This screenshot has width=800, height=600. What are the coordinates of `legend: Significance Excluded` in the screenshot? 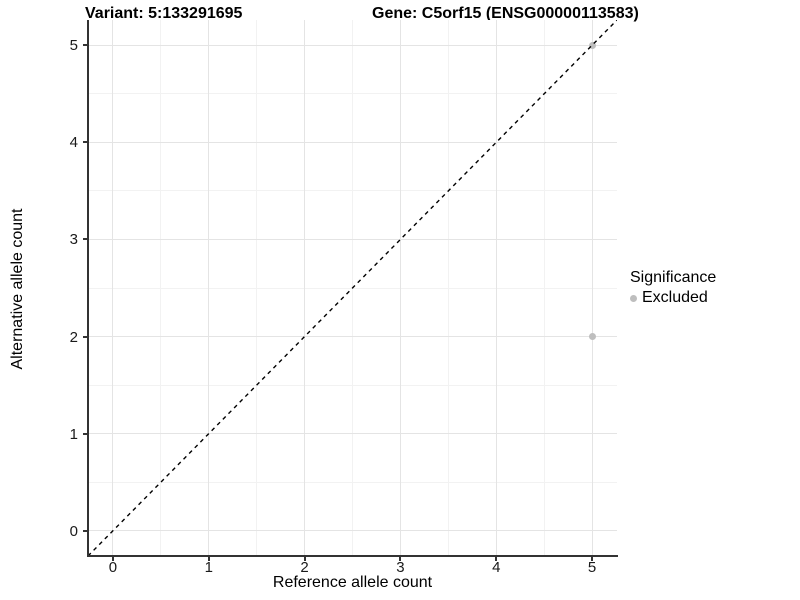 It's located at (673, 288).